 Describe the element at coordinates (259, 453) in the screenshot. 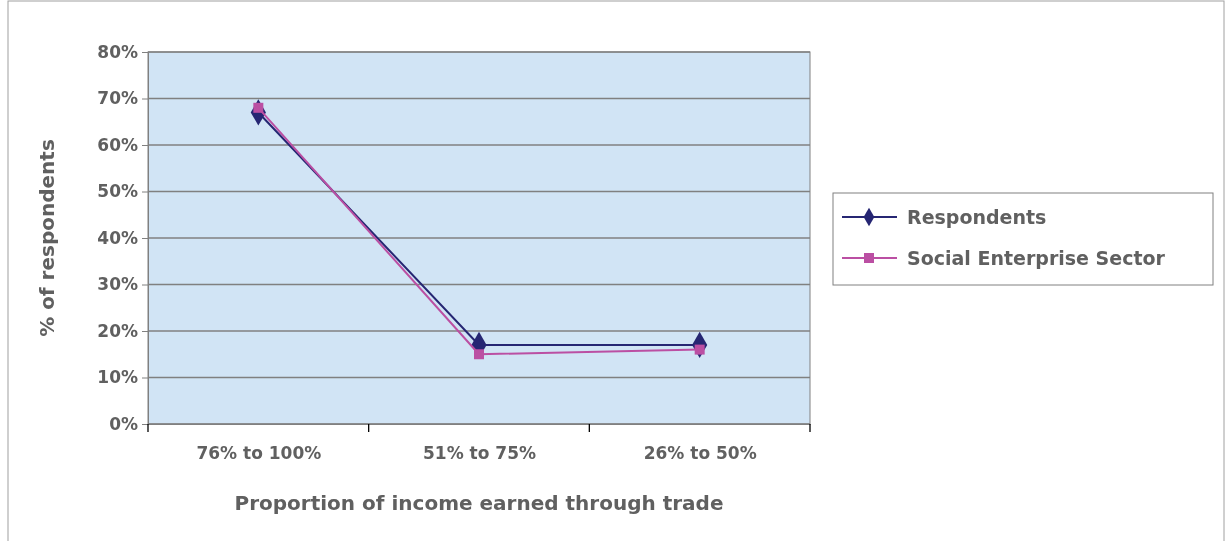

I see `x-tick-label: 76% to 100%` at that location.